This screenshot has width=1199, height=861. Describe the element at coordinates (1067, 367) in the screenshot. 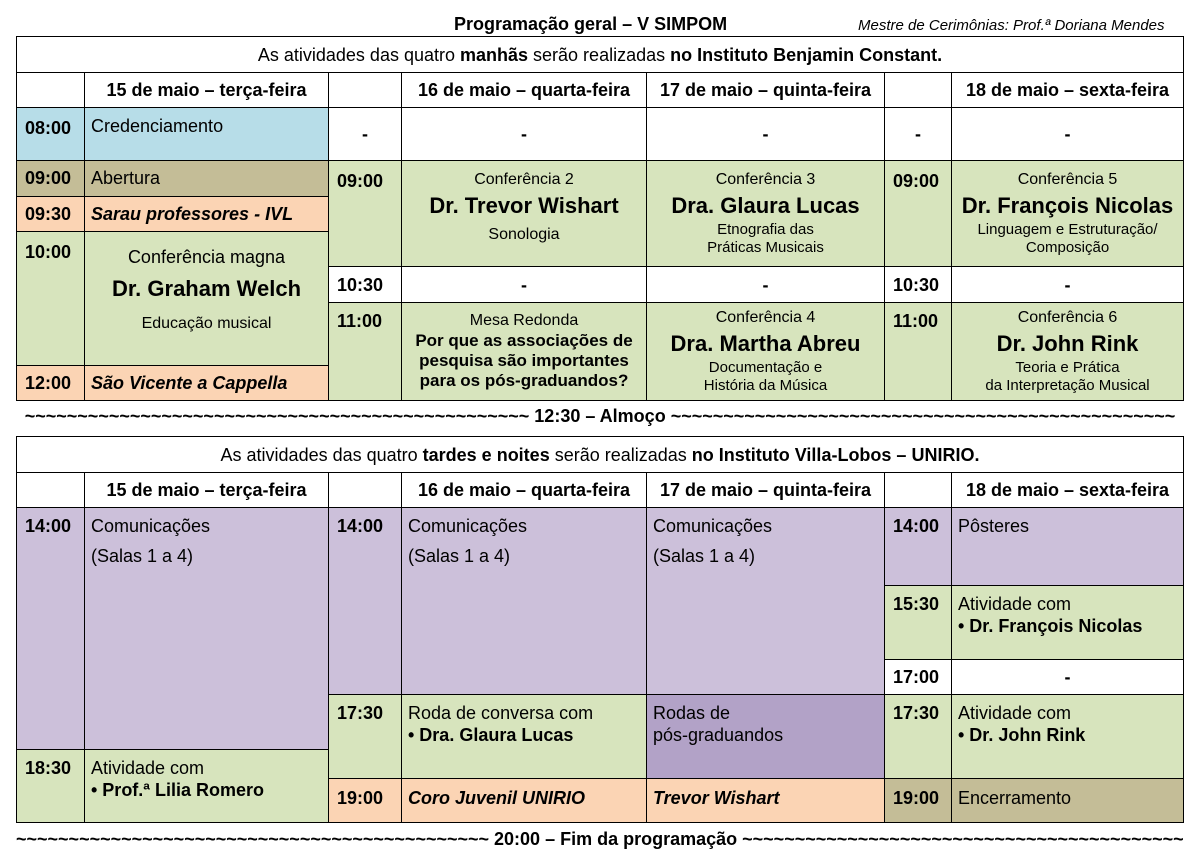

I see `event-topic: Teoria e Prática` at that location.